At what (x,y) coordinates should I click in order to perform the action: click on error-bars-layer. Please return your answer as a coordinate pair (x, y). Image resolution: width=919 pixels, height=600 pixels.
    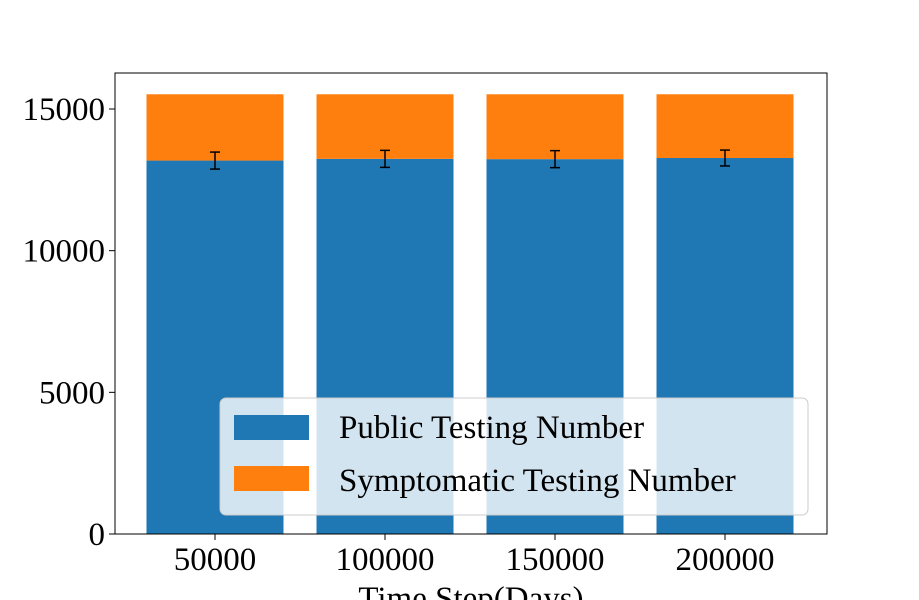
    Looking at the image, I should click on (470, 159).